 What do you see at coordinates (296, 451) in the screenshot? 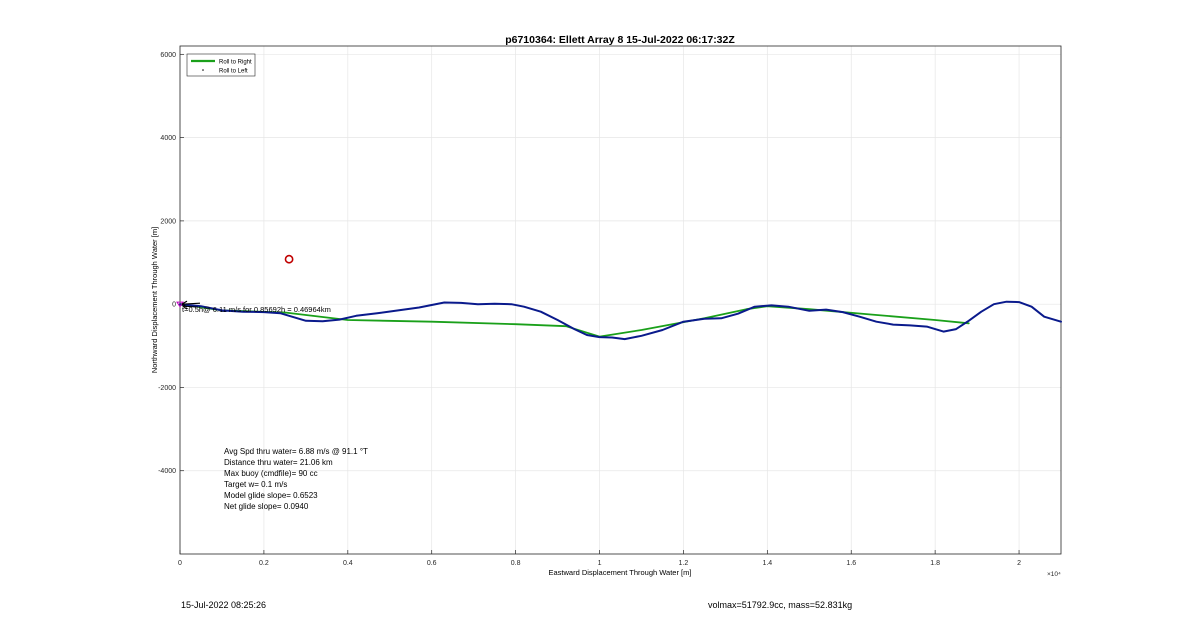
I see `stats-line-avg-speed: Avg Spd thru water= 6.88 m/s @ 91.1 °T` at bounding box center [296, 451].